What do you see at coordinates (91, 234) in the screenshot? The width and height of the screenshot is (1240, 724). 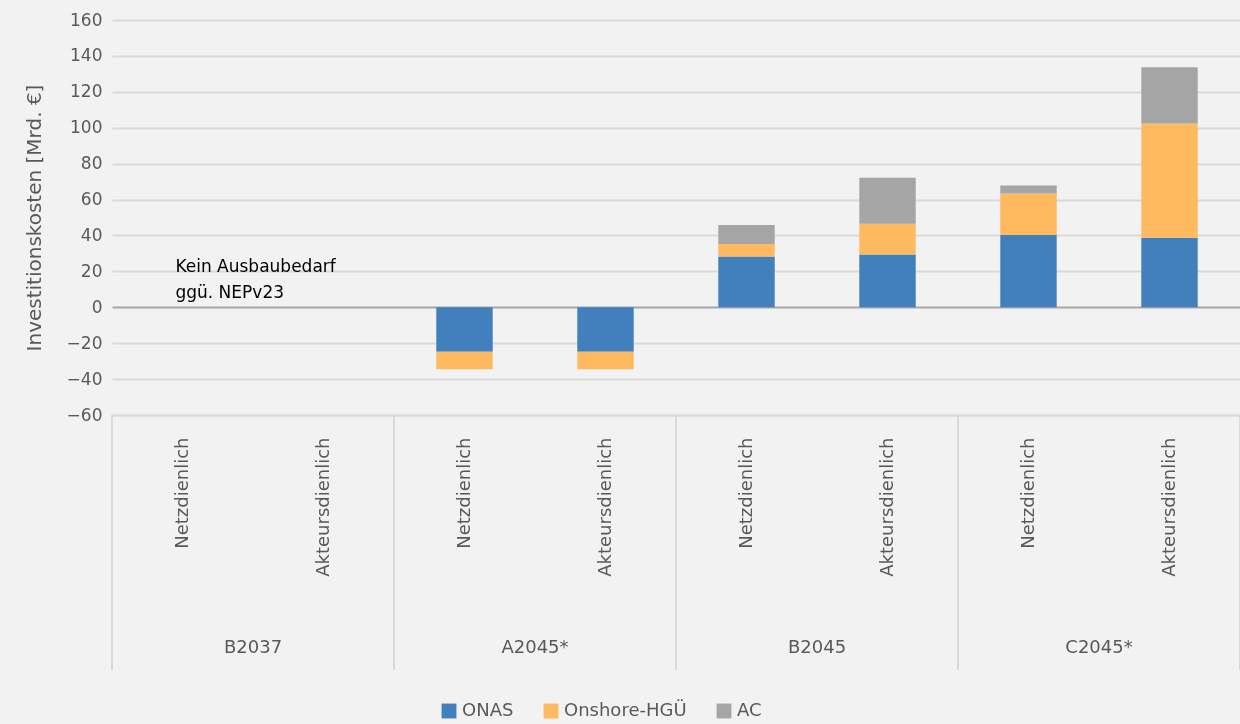 I see `y-tick-label: 40` at bounding box center [91, 234].